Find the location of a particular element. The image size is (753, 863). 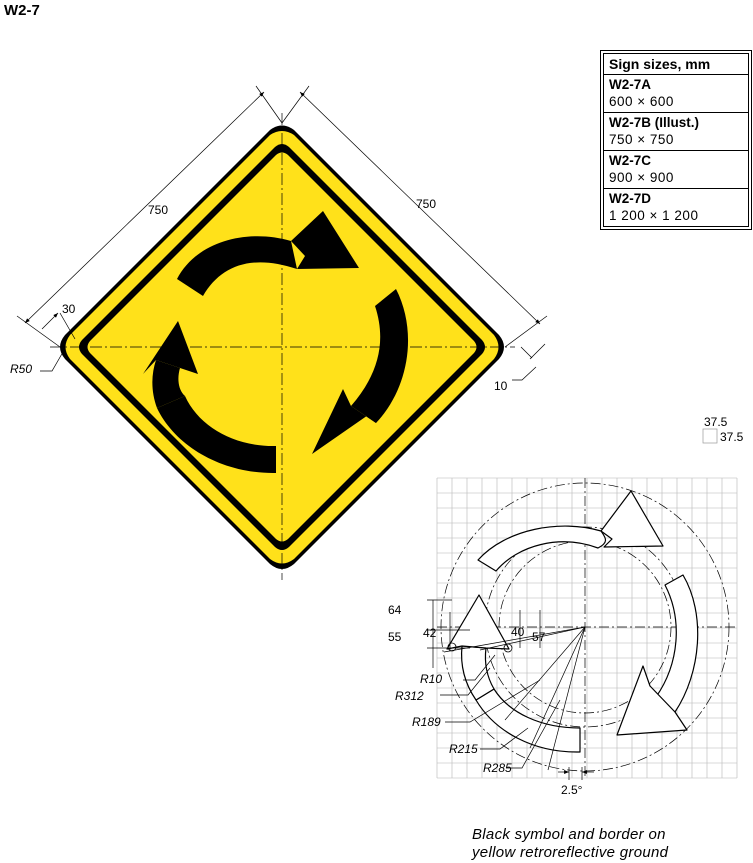

roundabout-arrow-left is located at coordinates (168, 384).